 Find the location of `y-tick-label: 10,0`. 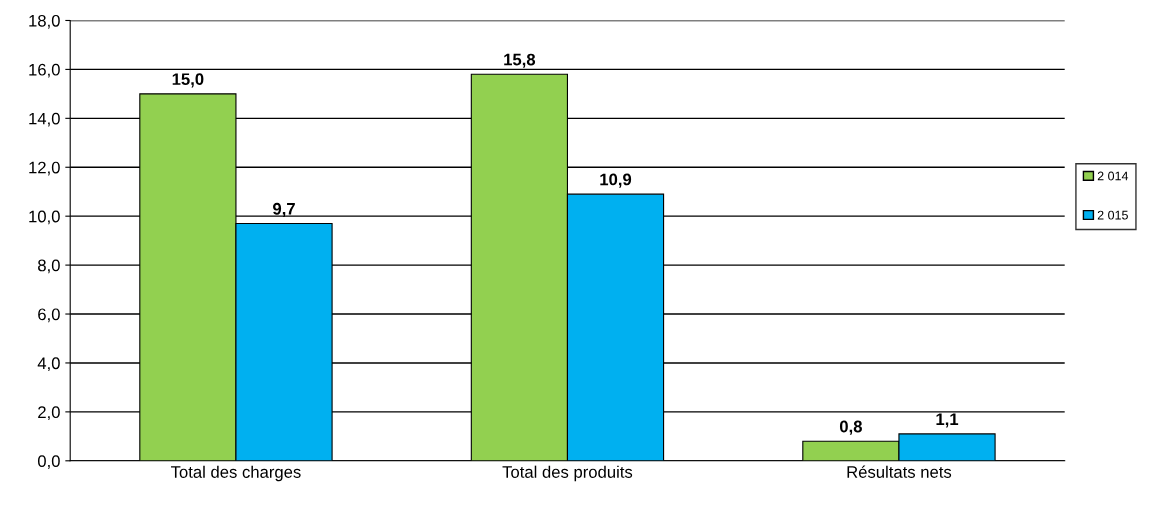

y-tick-label: 10,0 is located at coordinates (44, 217).